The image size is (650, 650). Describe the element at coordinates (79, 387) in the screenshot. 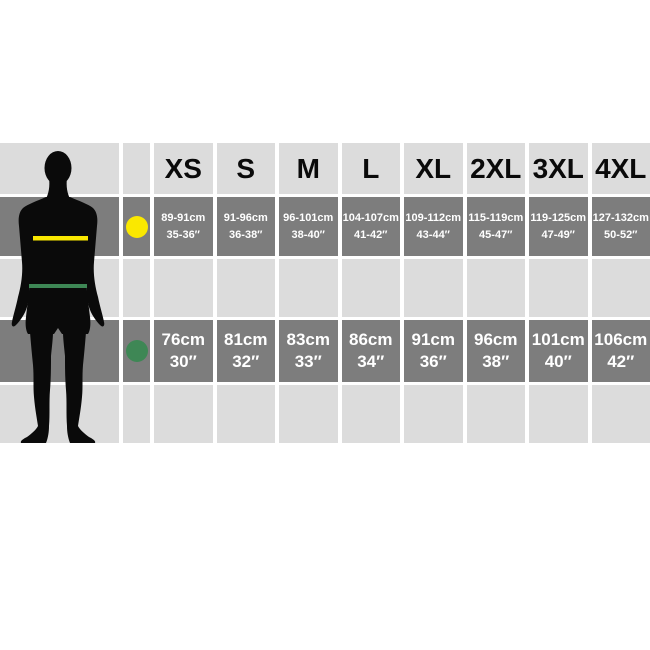

I see `silhouette-right-leg` at that location.